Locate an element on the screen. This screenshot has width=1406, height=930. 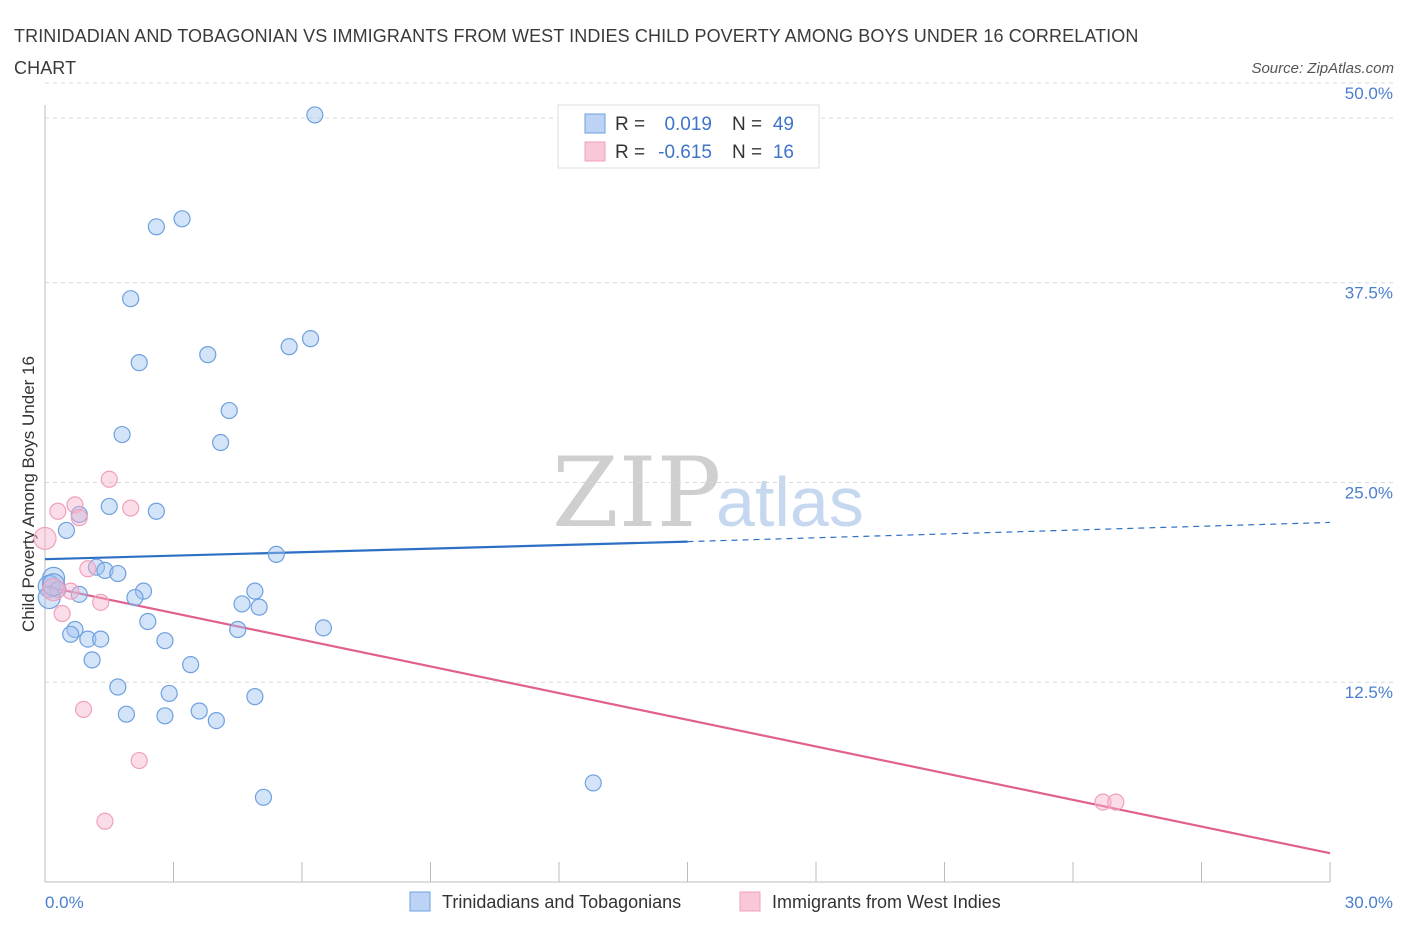
legend-bottom-label-pink: Immigrants from West Indies is located at coordinates (886, 902).